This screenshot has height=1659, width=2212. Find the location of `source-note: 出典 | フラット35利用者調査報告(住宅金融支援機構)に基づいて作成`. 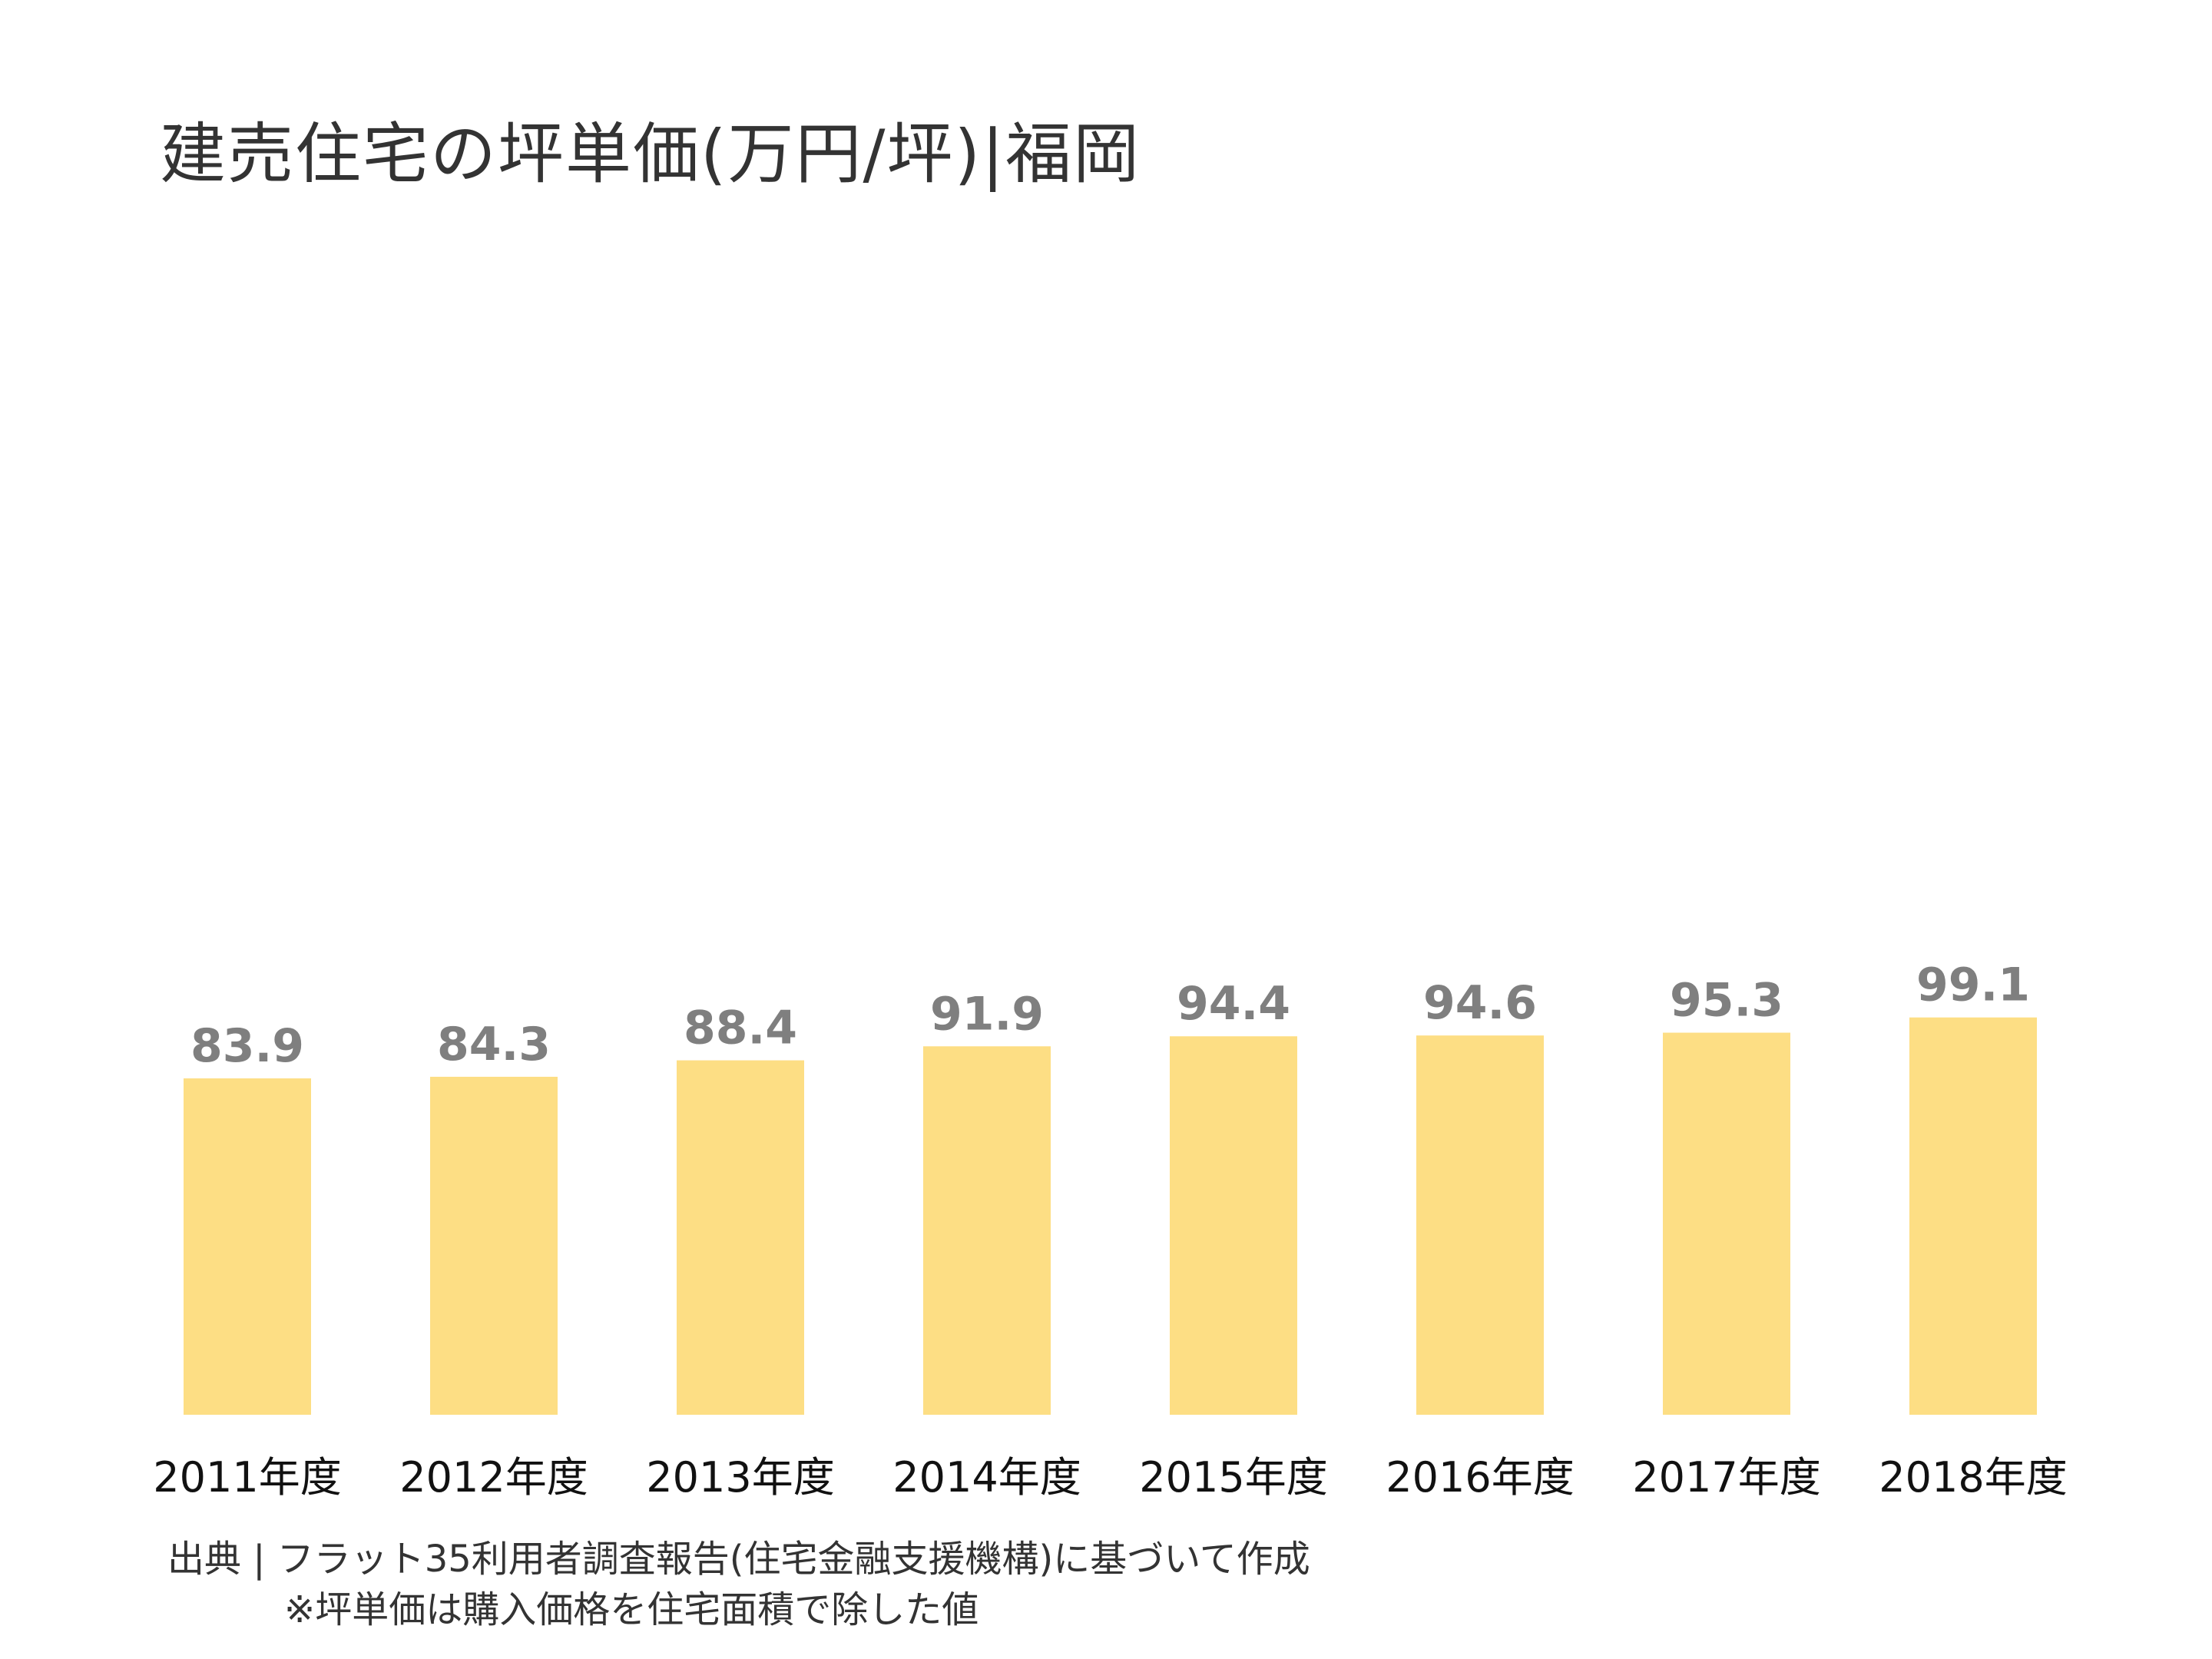

source-note: 出典 | フラット35利用者調査報告(住宅金融支援機構)に基づいて作成 is located at coordinates (738, 1560).